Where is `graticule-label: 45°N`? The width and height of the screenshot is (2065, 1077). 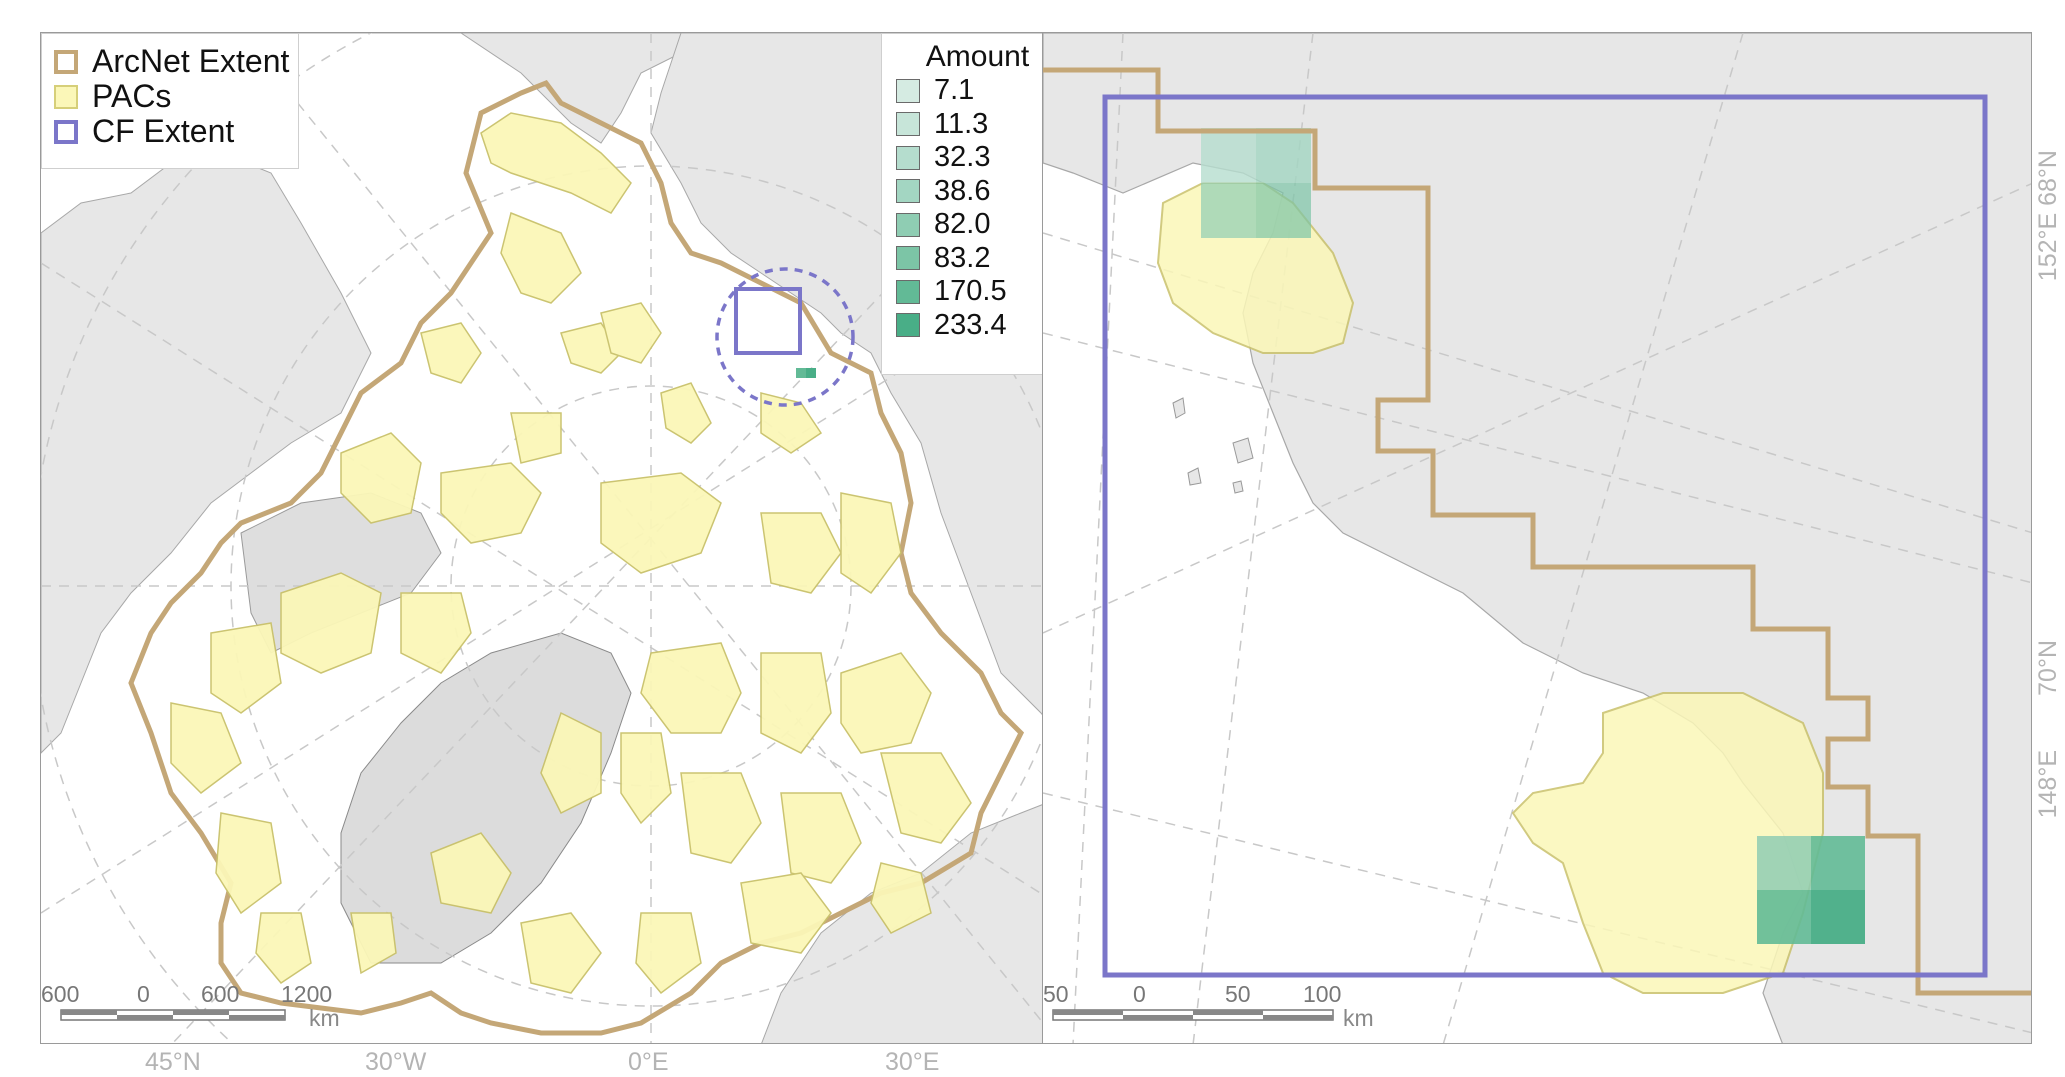 graticule-label: 45°N is located at coordinates (173, 1062).